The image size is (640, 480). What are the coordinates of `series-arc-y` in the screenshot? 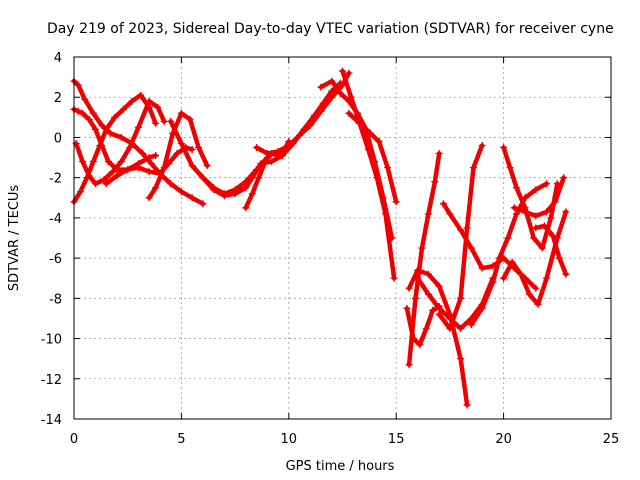 It's located at (551, 250).